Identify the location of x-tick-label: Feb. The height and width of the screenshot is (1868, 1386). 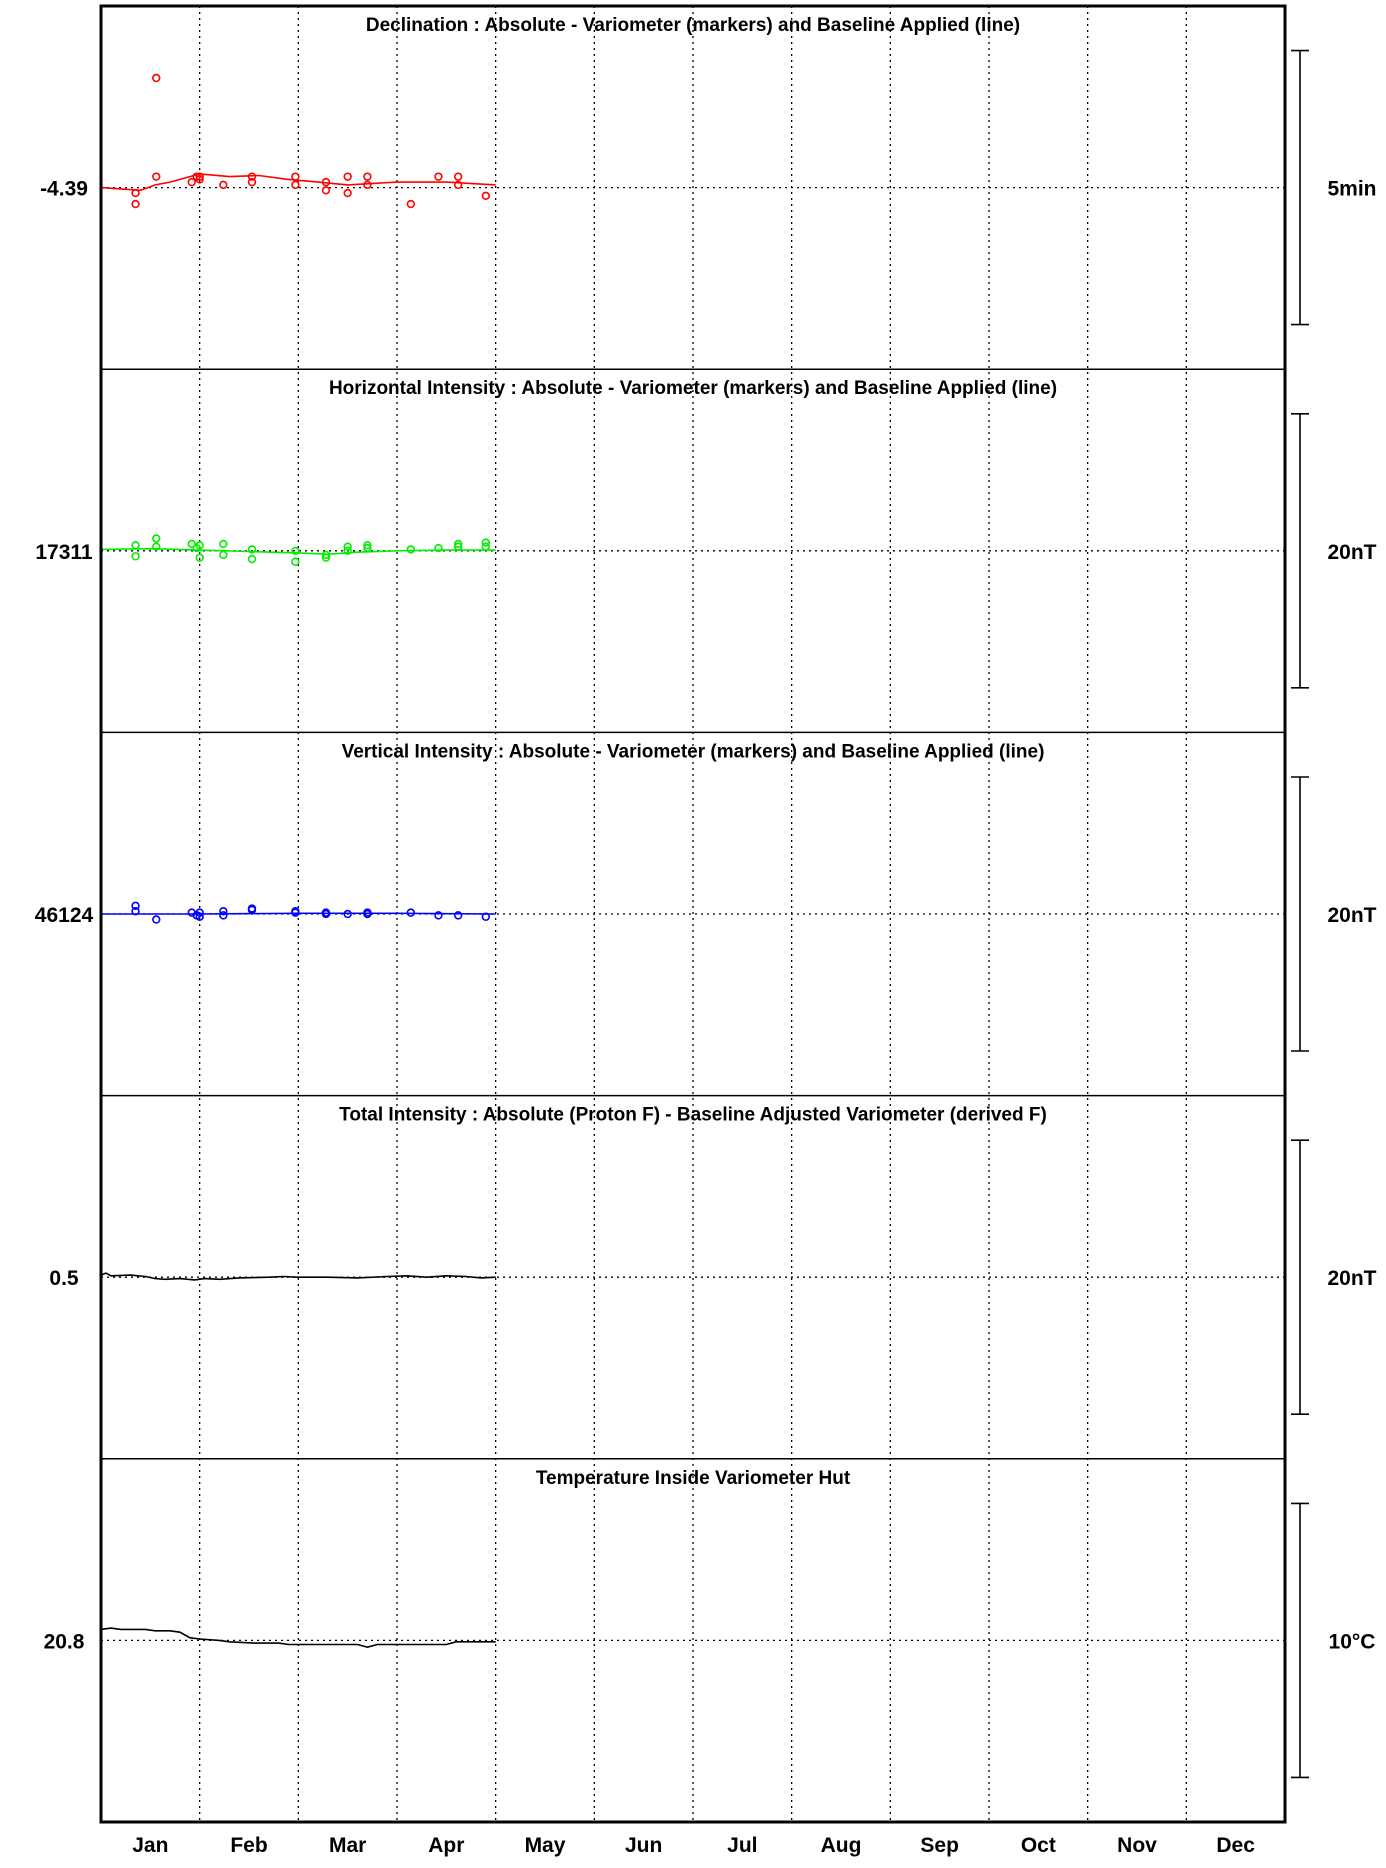
(248, 1845).